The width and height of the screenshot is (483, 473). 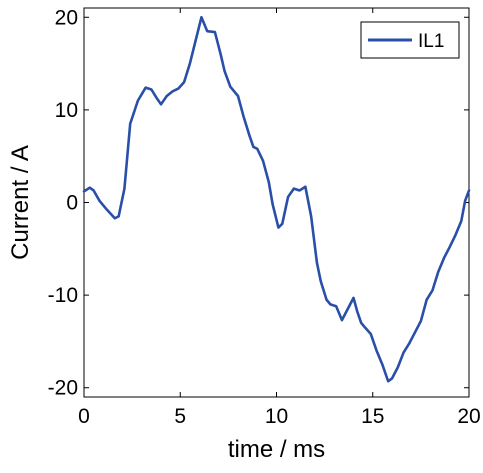 What do you see at coordinates (63, 295) in the screenshot?
I see `y-tick-label: -10` at bounding box center [63, 295].